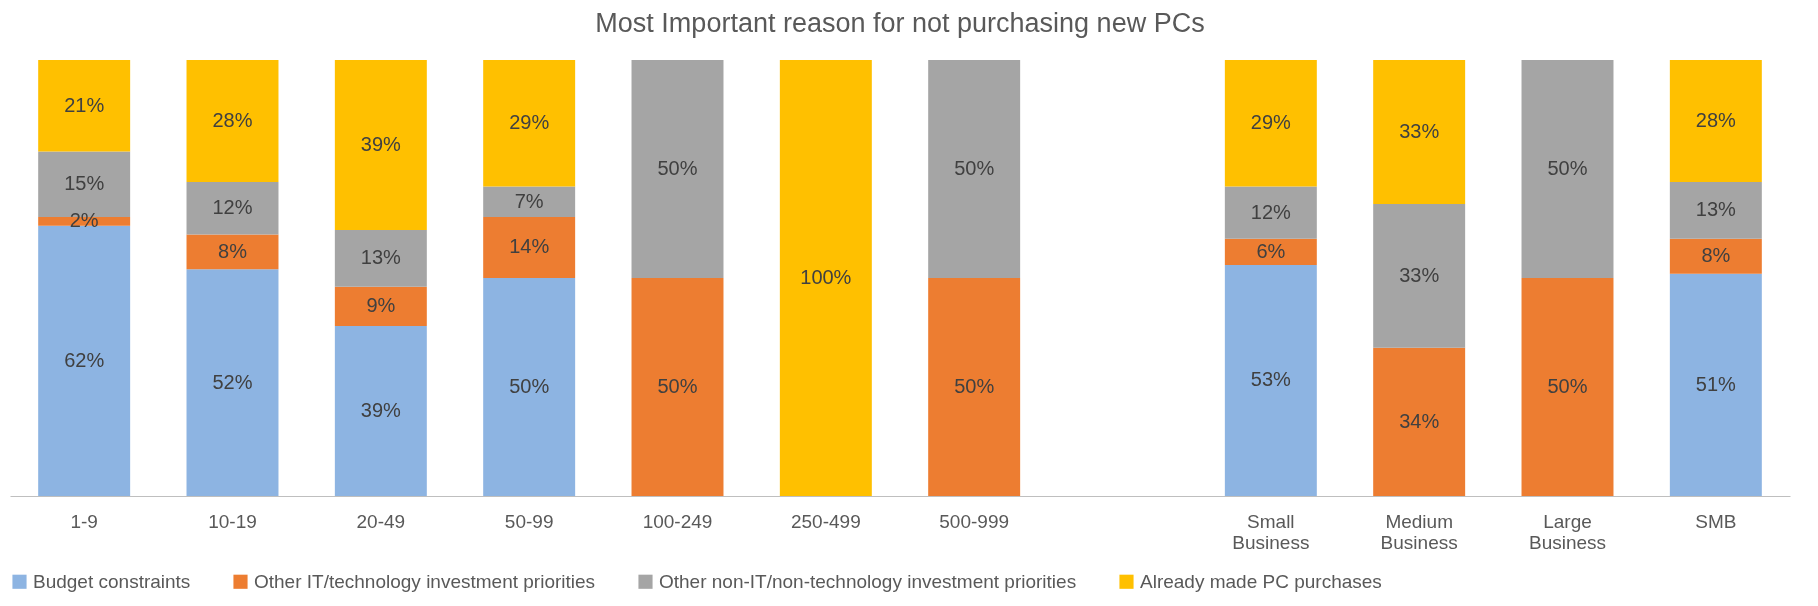 The image size is (1818, 606). I want to click on legend-label: Budget constraints, so click(112, 581).